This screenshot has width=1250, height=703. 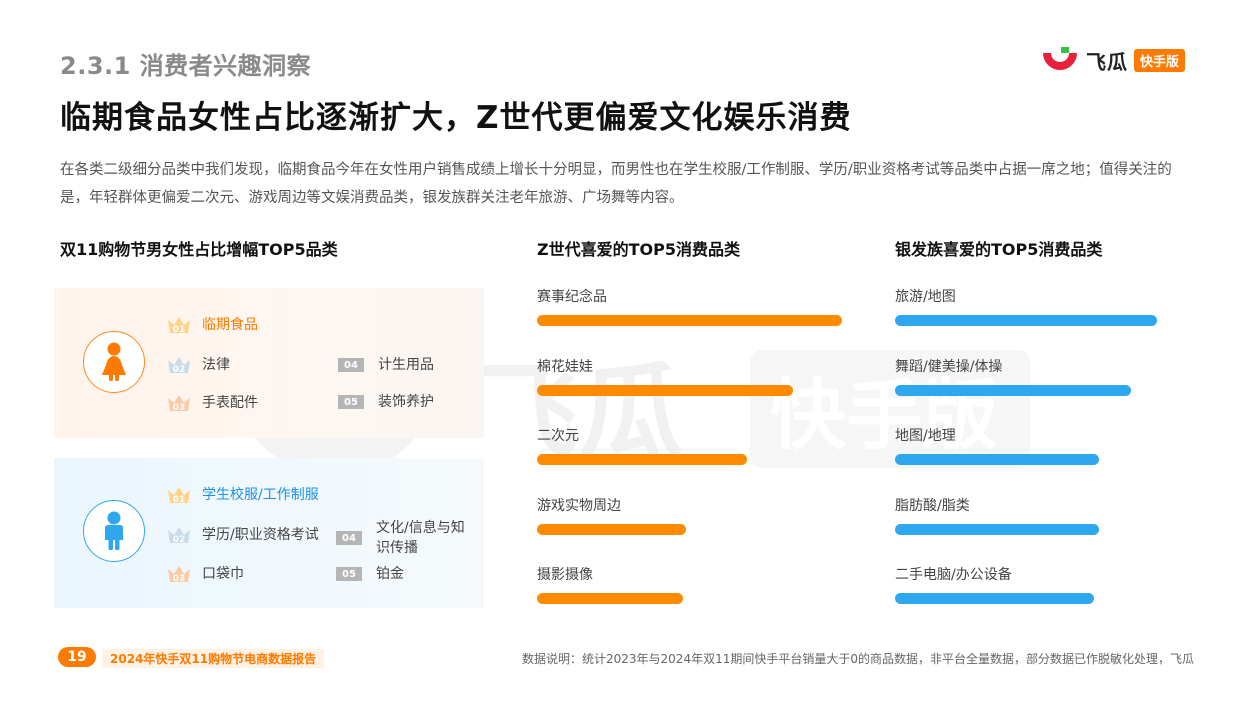 I want to click on female-rank-5: 05 装饰养护, so click(x=386, y=402).